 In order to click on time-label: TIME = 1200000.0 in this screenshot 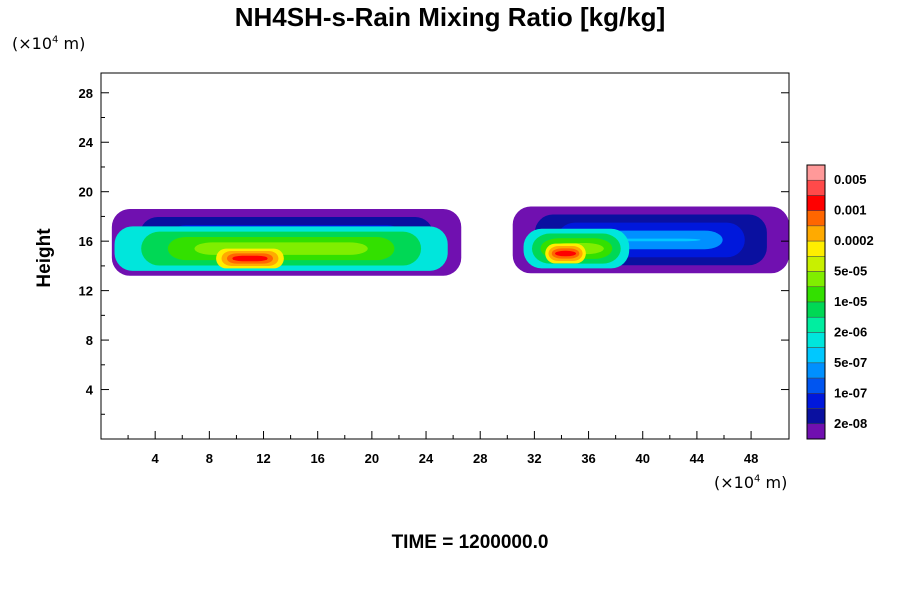, I will do `click(470, 542)`.